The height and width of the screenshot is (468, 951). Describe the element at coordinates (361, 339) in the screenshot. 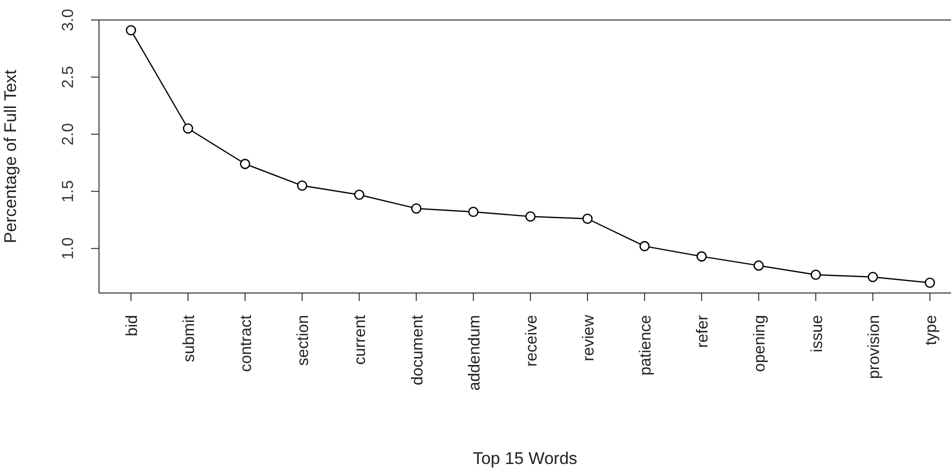

I see `x-tick-label: current` at that location.